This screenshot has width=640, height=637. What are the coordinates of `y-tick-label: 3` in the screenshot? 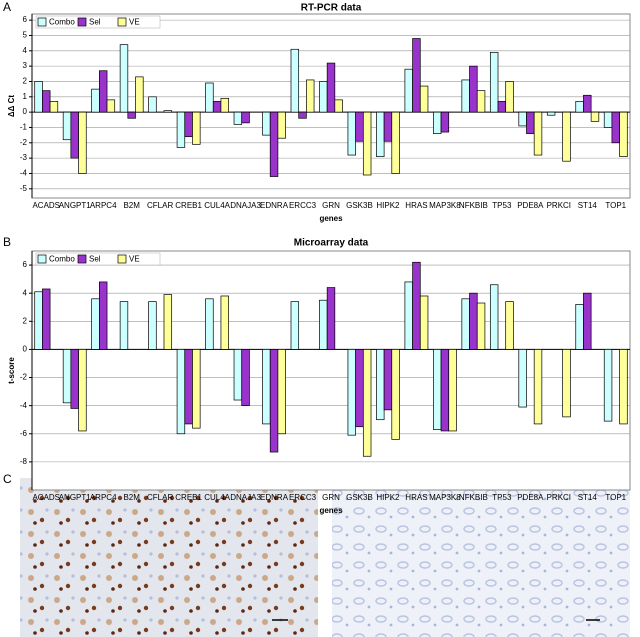 It's located at (25, 65).